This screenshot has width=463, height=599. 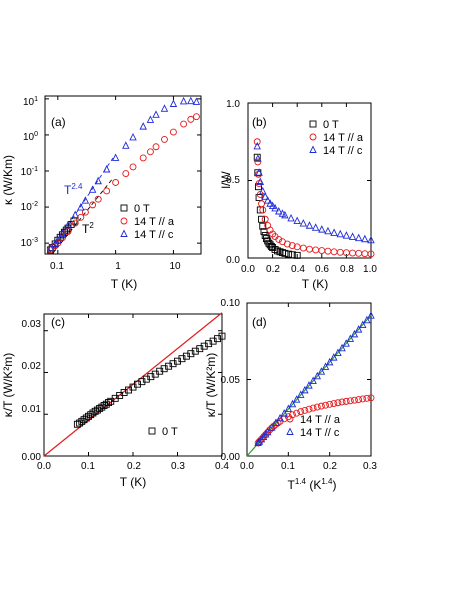 What do you see at coordinates (231, 380) in the screenshot?
I see `panel-d-ytick-1: 0.05` at bounding box center [231, 380].